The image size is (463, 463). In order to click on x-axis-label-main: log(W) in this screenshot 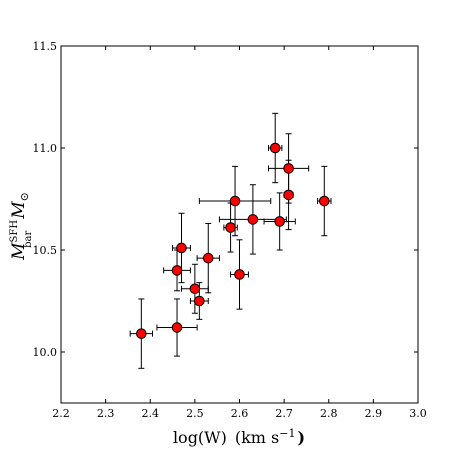, I will do `click(200, 437)`.